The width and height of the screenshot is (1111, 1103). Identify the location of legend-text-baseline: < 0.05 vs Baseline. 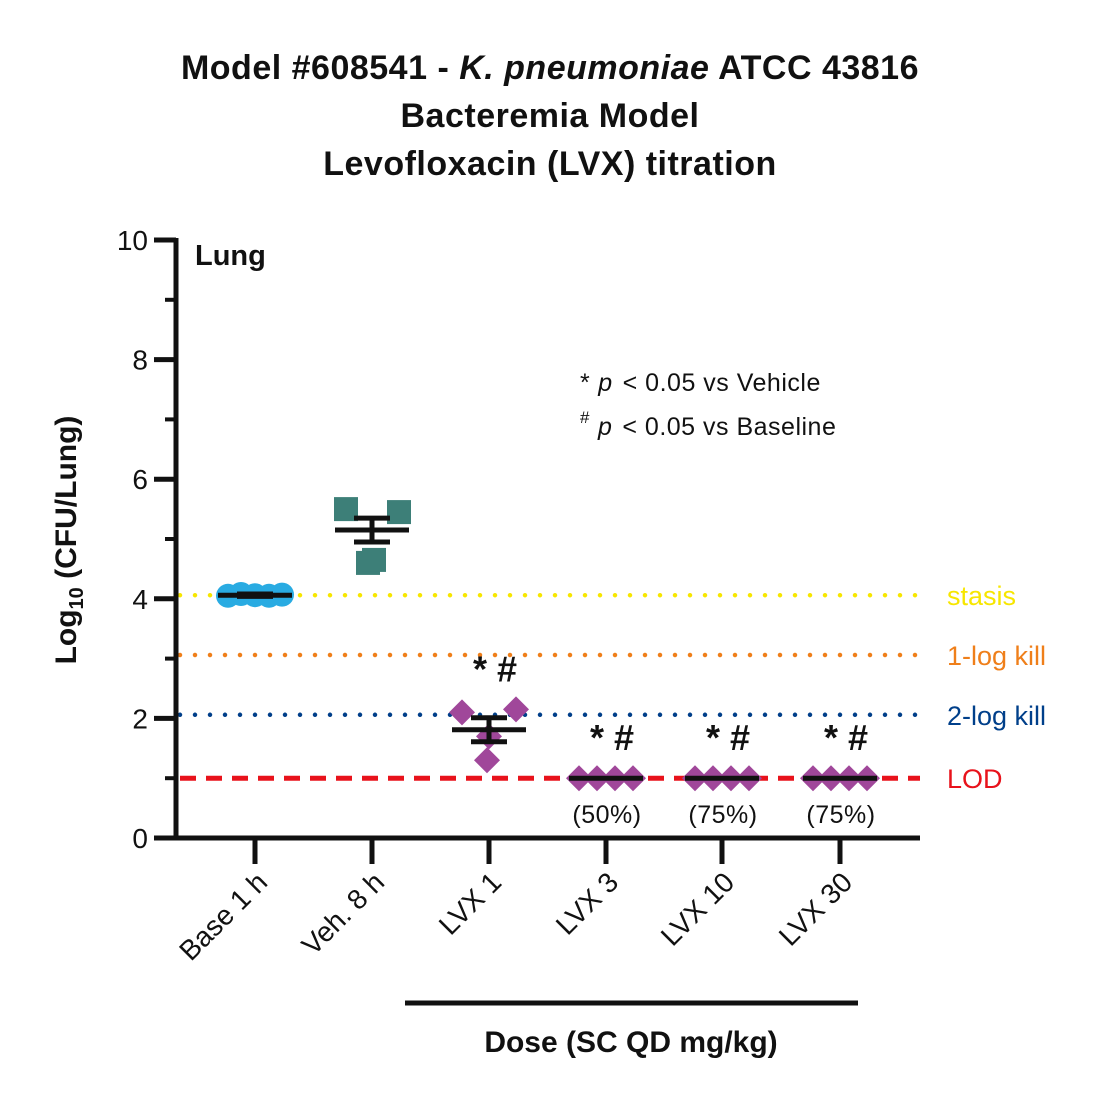
(729, 427).